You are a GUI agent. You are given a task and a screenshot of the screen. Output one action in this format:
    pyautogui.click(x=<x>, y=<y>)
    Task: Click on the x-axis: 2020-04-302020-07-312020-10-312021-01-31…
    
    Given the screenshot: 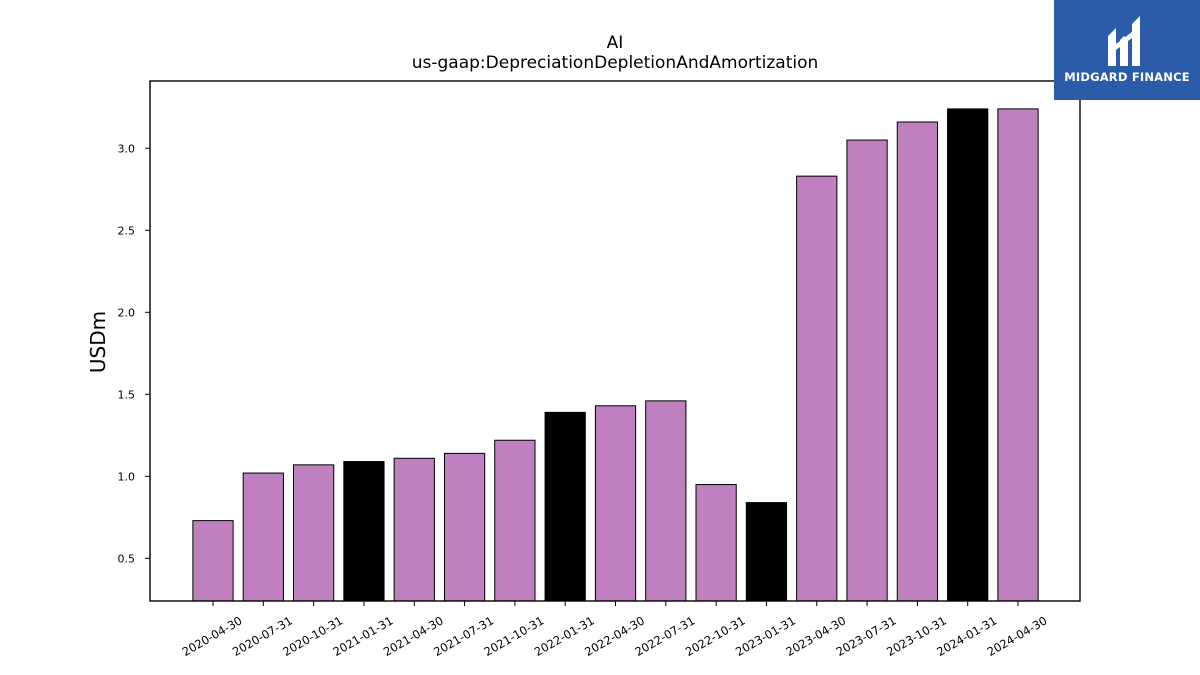 What is the action you would take?
    pyautogui.click(x=615, y=630)
    